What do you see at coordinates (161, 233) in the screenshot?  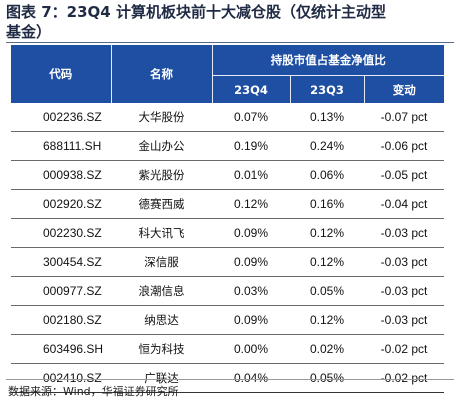 I see `cell-name: 科大讯飞` at bounding box center [161, 233].